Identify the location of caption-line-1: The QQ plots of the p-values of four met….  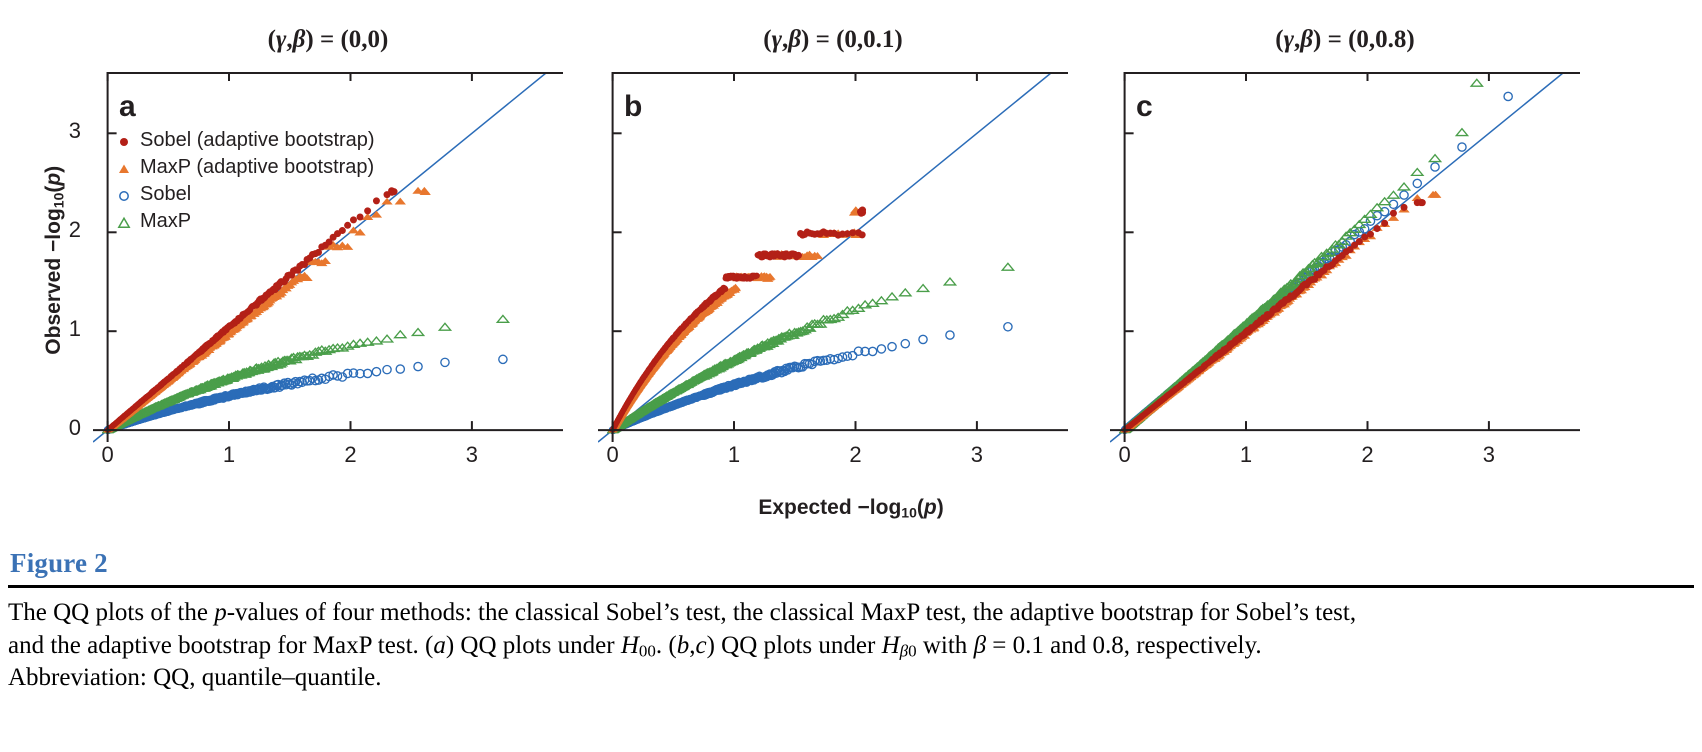
(682, 612).